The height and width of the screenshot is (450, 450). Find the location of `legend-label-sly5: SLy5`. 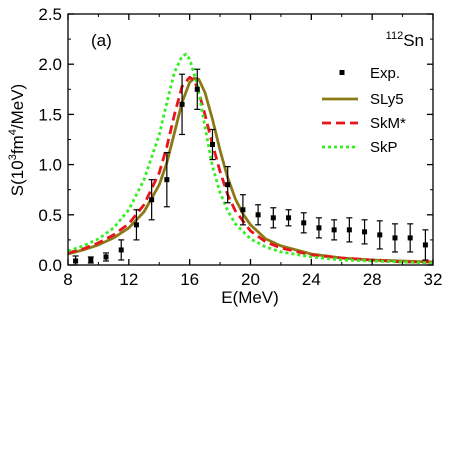

legend-label-sly5: SLy5 is located at coordinates (387, 99).